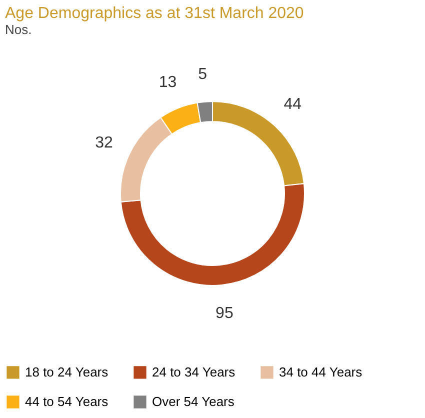 The width and height of the screenshot is (425, 418). Describe the element at coordinates (293, 105) in the screenshot. I see `data-label: 44` at that location.